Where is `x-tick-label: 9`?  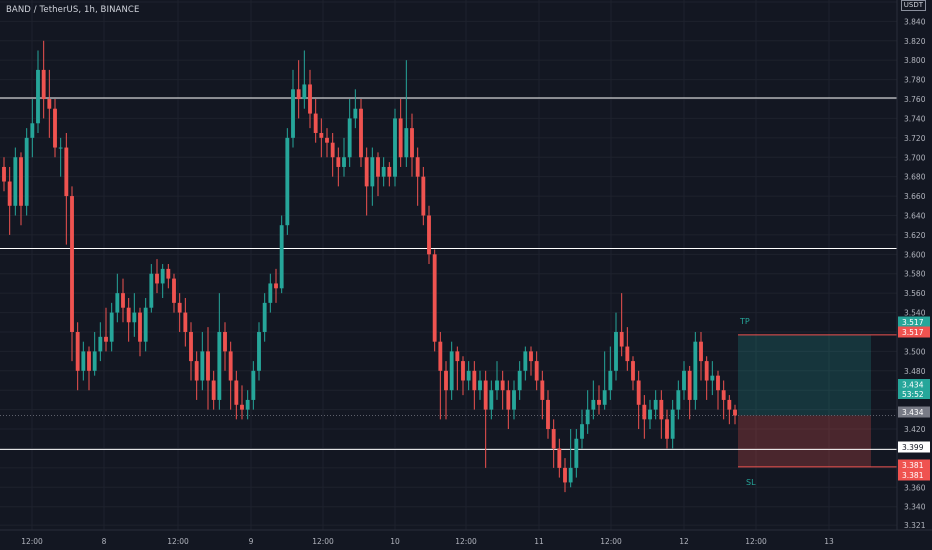 x-tick-label: 9 is located at coordinates (251, 541).